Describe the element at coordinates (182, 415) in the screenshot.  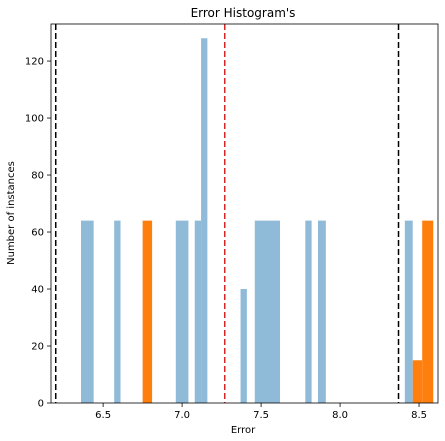
I see `x-tick-label: 7.0` at that location.